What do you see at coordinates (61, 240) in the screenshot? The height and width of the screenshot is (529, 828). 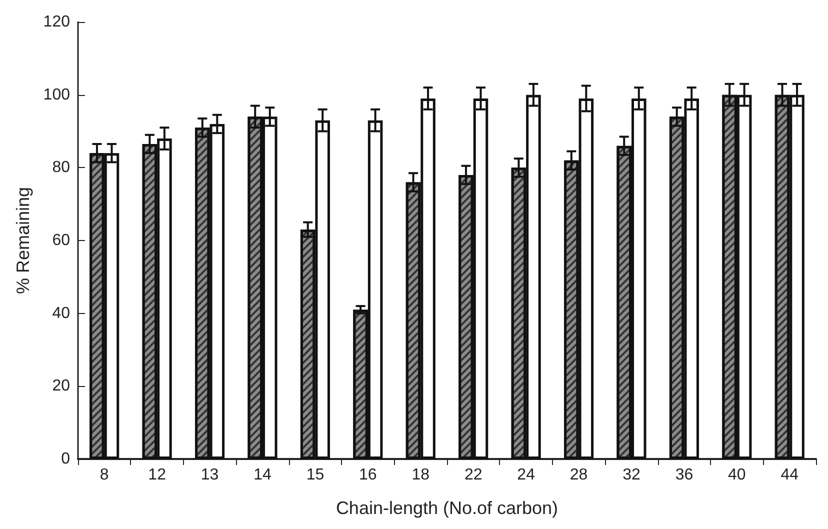 I see `y-tick-label: 60` at bounding box center [61, 240].